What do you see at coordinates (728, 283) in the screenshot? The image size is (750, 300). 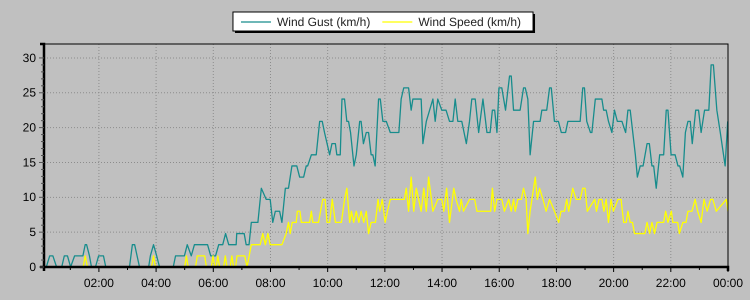 I see `x-tick-label: 00:00` at bounding box center [728, 283].